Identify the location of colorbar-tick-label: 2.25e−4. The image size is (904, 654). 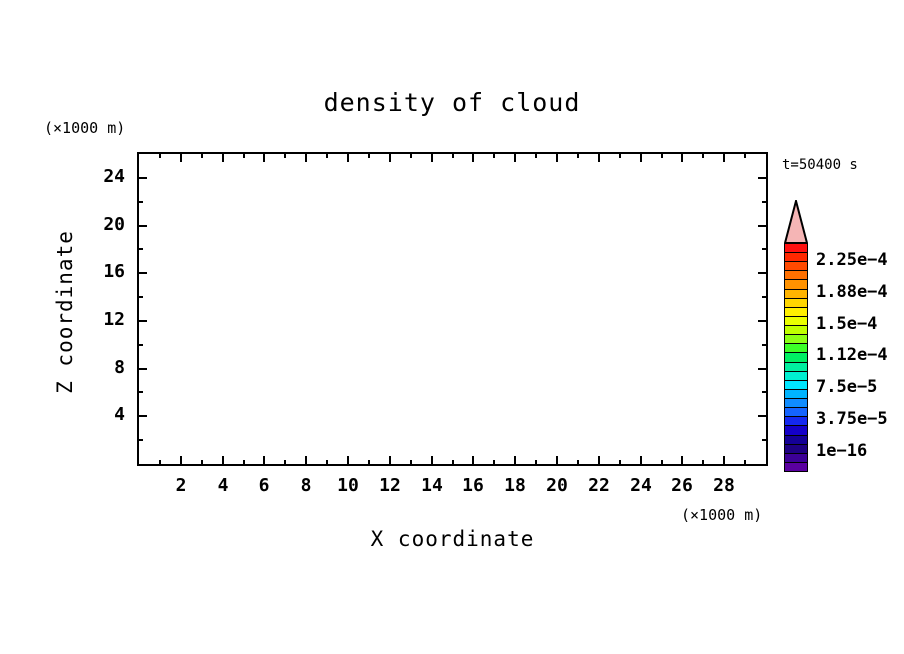
(852, 260).